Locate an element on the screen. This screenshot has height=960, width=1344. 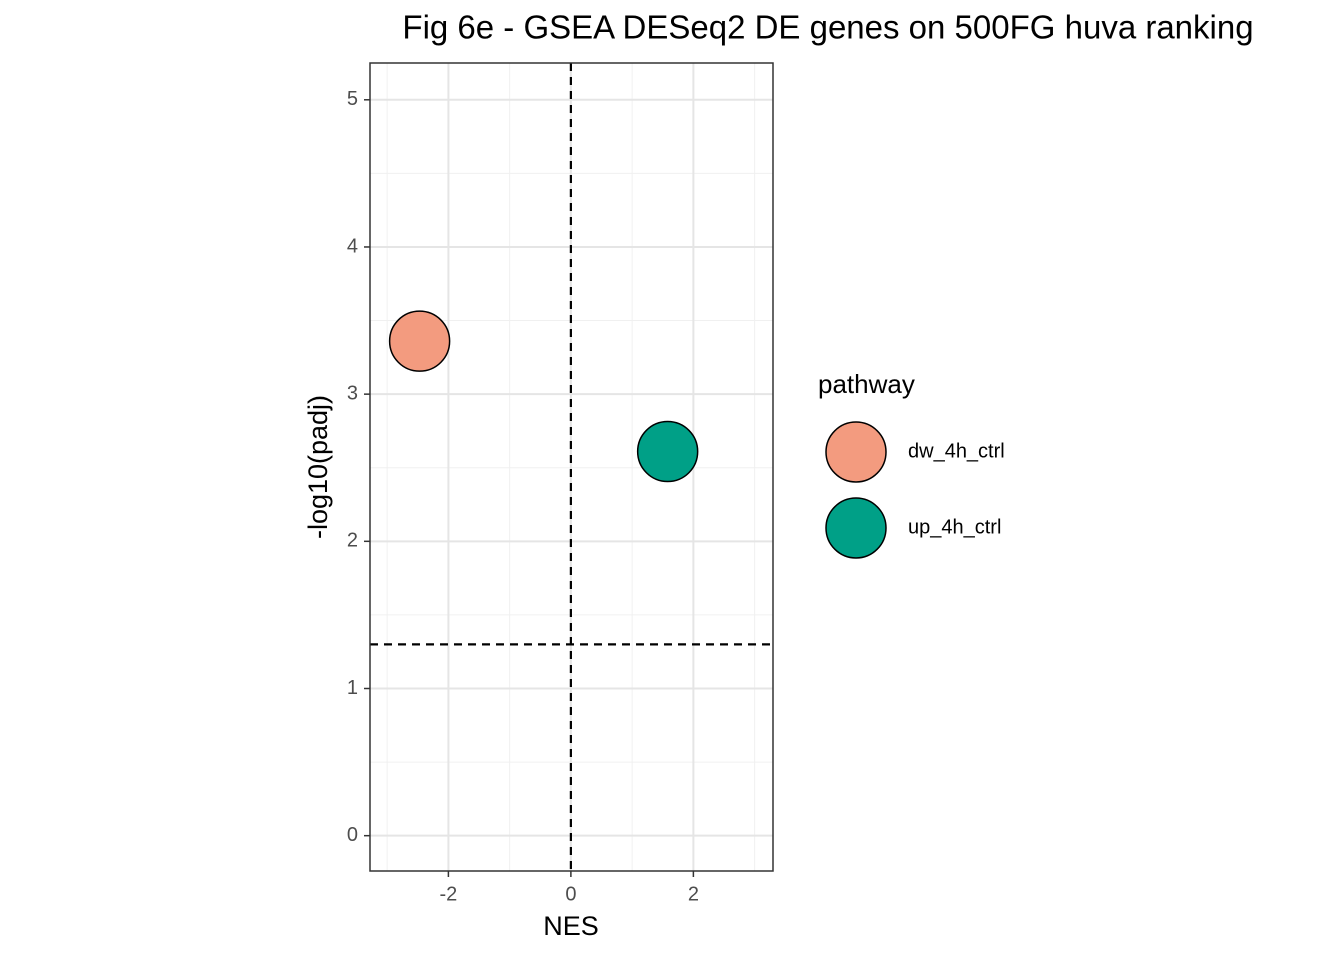
legend-title: pathway is located at coordinates (866, 384).